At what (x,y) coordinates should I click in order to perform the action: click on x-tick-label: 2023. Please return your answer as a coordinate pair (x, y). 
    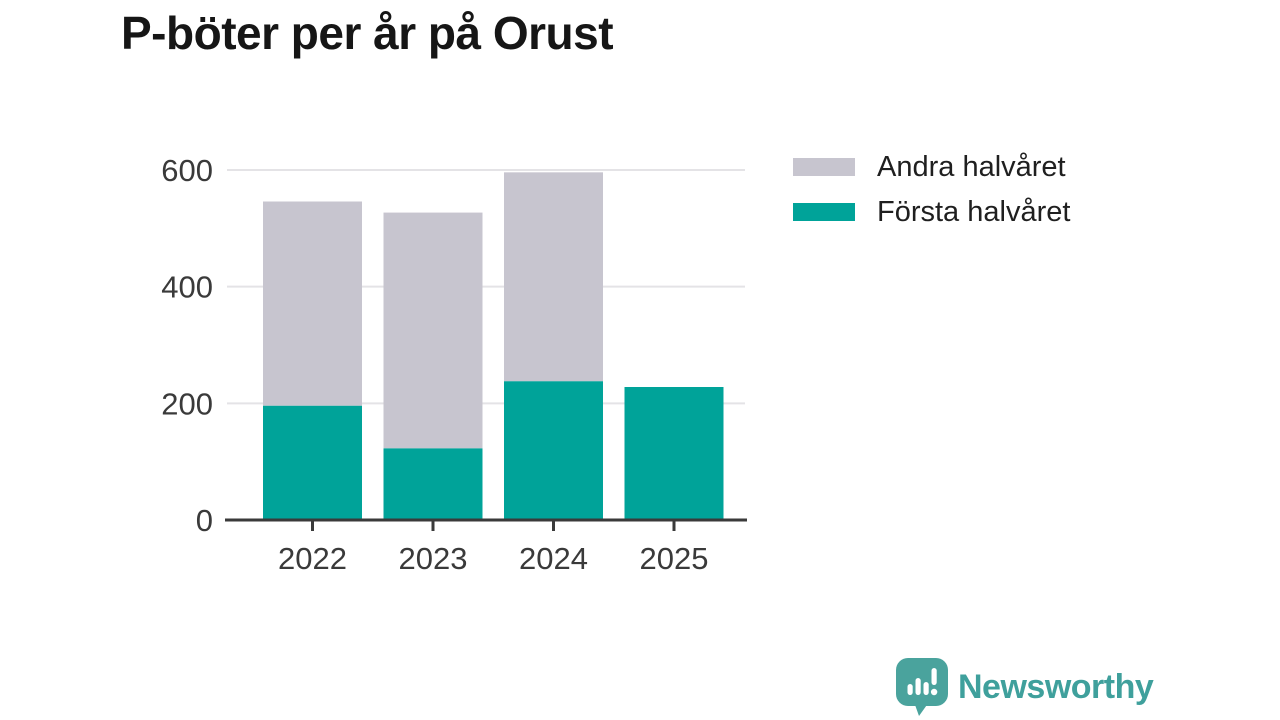
    Looking at the image, I should click on (433, 558).